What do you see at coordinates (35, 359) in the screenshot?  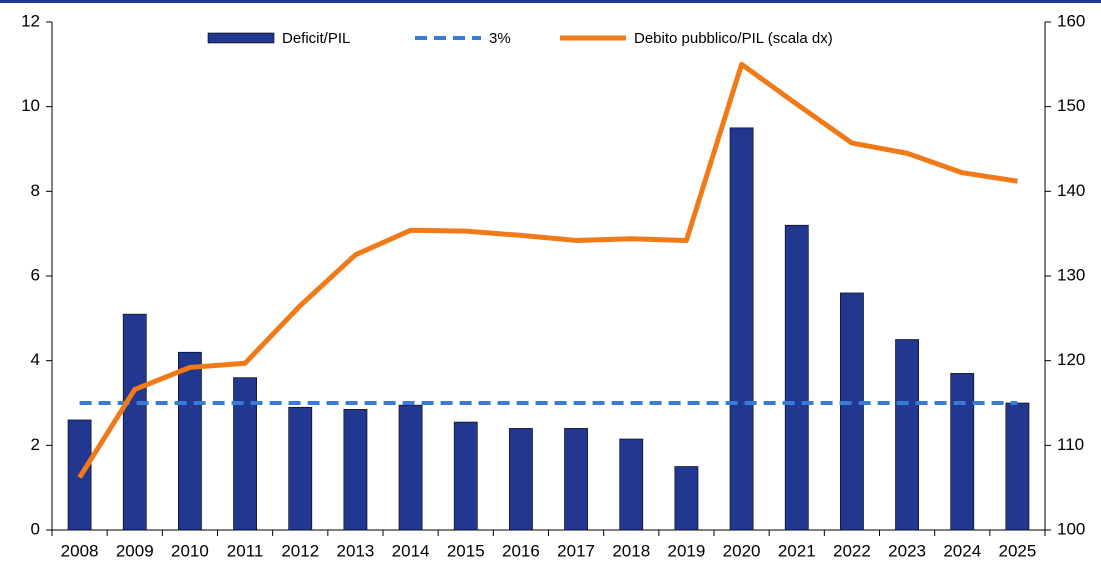 I see `y-tick-label: 4` at bounding box center [35, 359].